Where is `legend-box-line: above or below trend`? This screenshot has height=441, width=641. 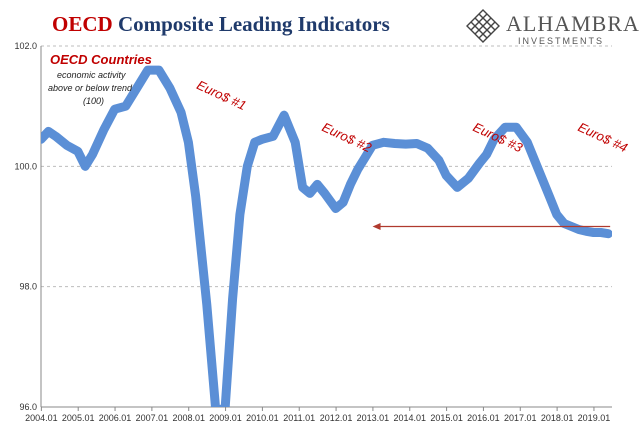 legend-box-line: above or below trend is located at coordinates (90, 88).